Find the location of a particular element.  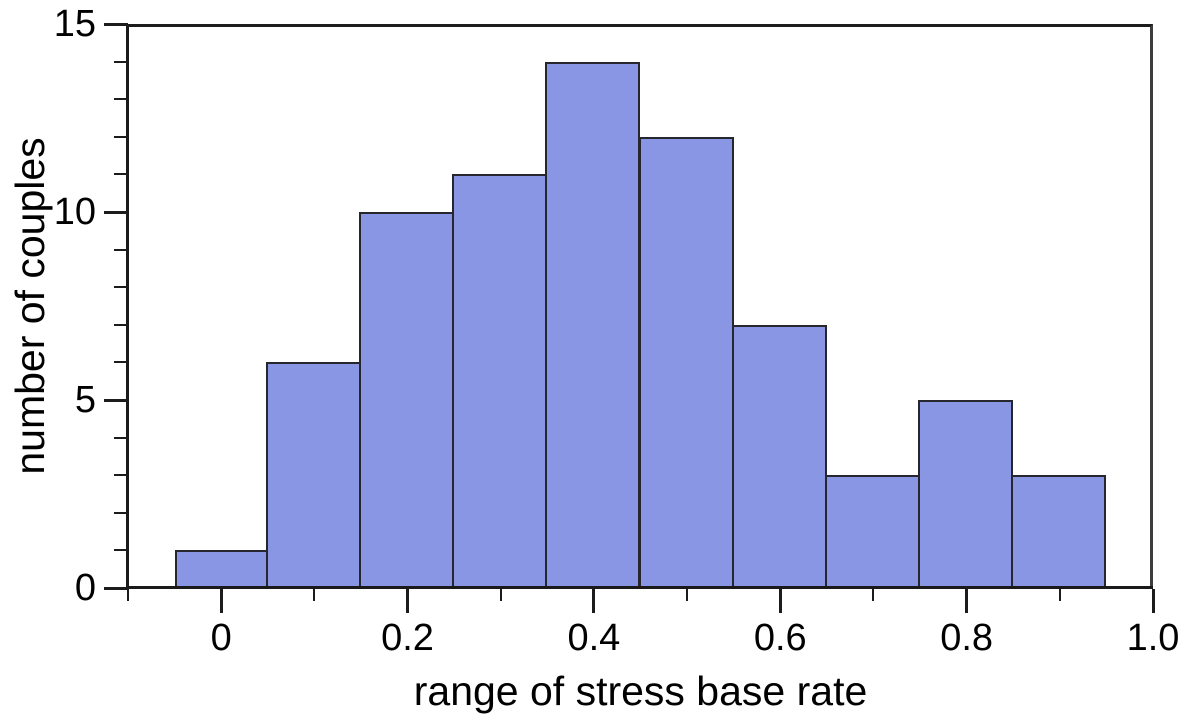

y-tick-label: 5 is located at coordinates (85, 400).